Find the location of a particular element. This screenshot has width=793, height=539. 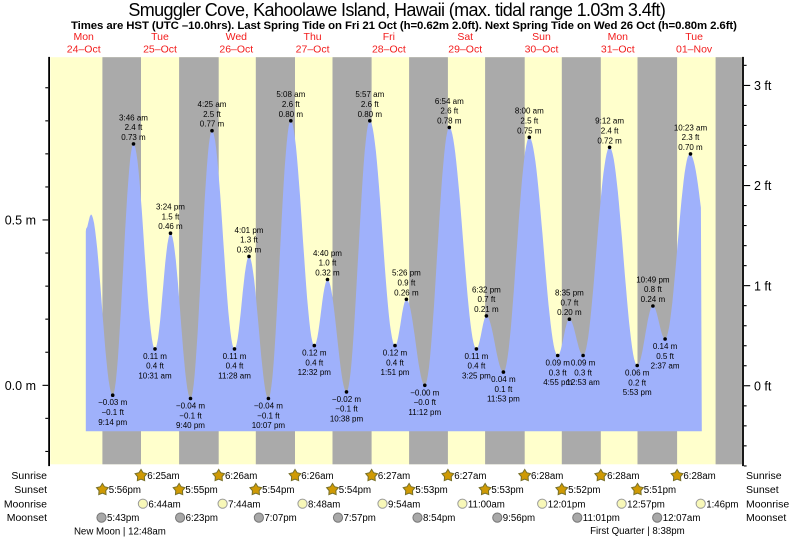

svg-text: 10:31 am is located at coordinates (155, 376).